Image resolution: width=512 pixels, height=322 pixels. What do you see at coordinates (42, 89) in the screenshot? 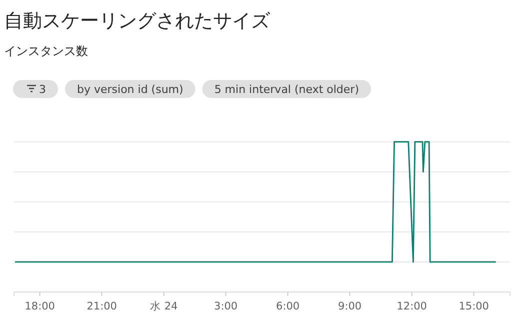
I see `text: 3` at bounding box center [42, 89].